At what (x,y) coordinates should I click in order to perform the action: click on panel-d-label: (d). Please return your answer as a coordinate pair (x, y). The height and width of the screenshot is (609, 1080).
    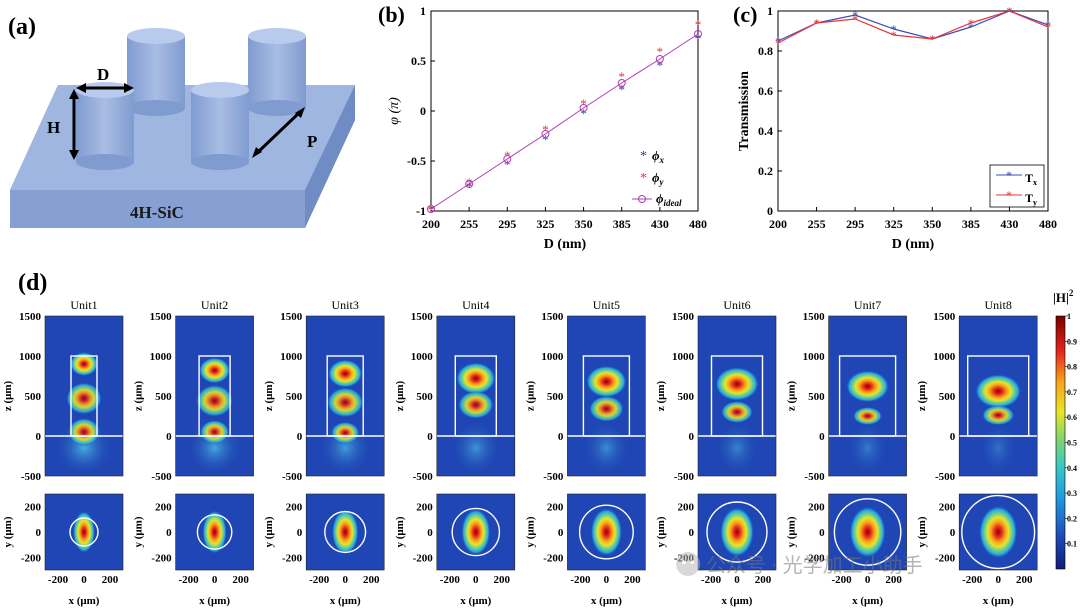
    Looking at the image, I should click on (32, 283).